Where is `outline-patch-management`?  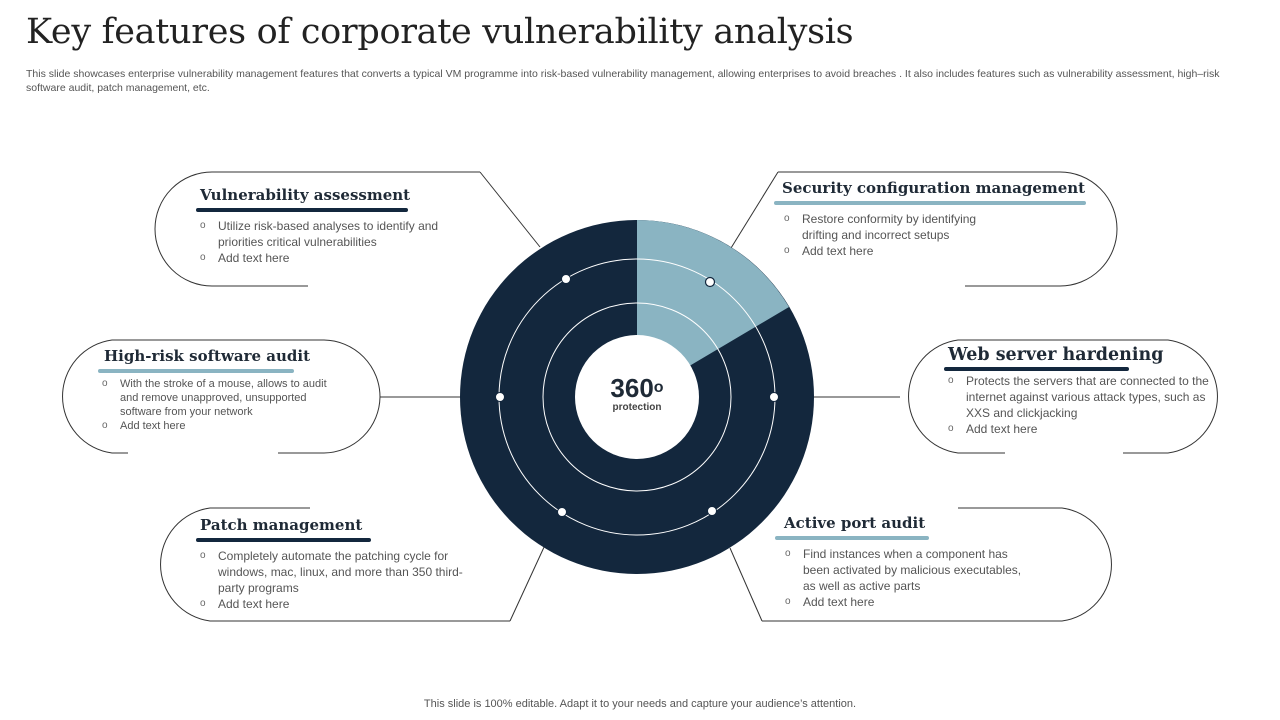
outline-patch-management is located at coordinates (335, 564).